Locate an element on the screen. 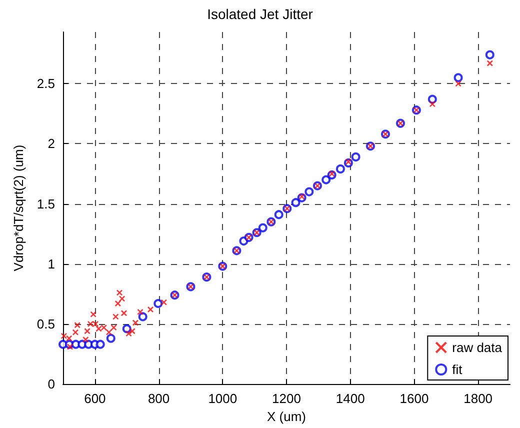  y-tick-label: 2.5 is located at coordinates (45, 84).